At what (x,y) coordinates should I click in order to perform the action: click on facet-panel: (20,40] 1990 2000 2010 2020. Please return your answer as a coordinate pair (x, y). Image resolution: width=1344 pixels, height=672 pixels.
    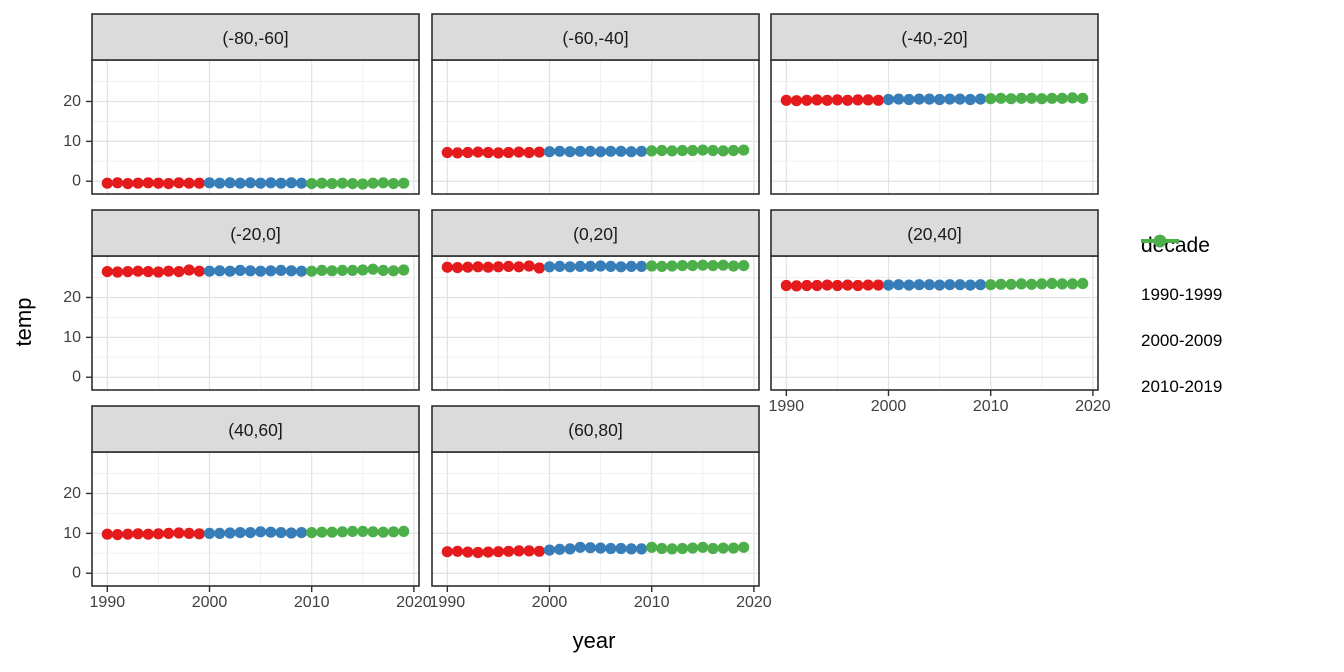
    Looking at the image, I should click on (940, 312).